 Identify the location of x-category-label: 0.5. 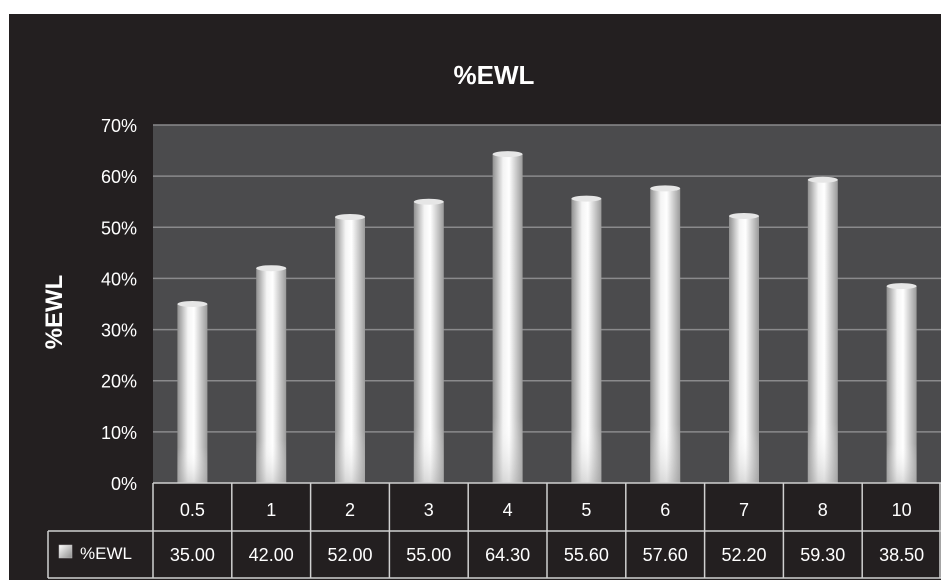
(192, 510).